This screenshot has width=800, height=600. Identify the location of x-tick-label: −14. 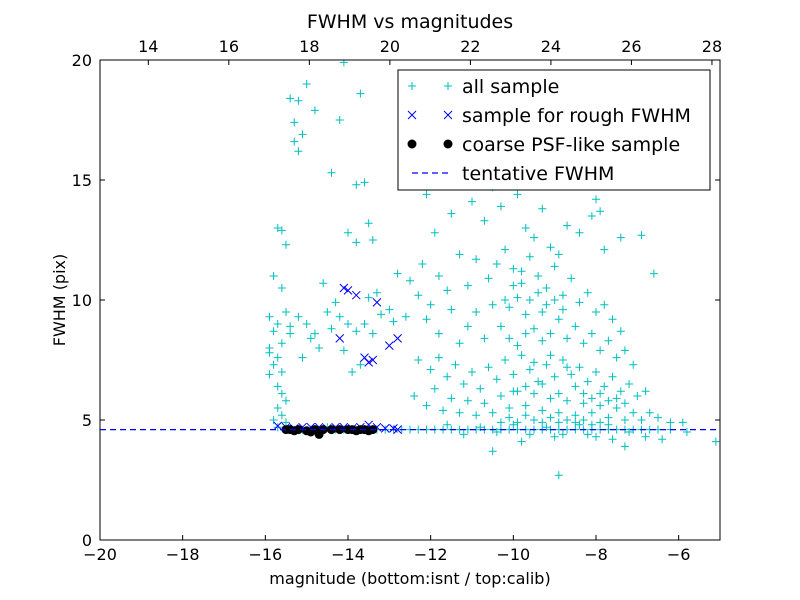
(348, 554).